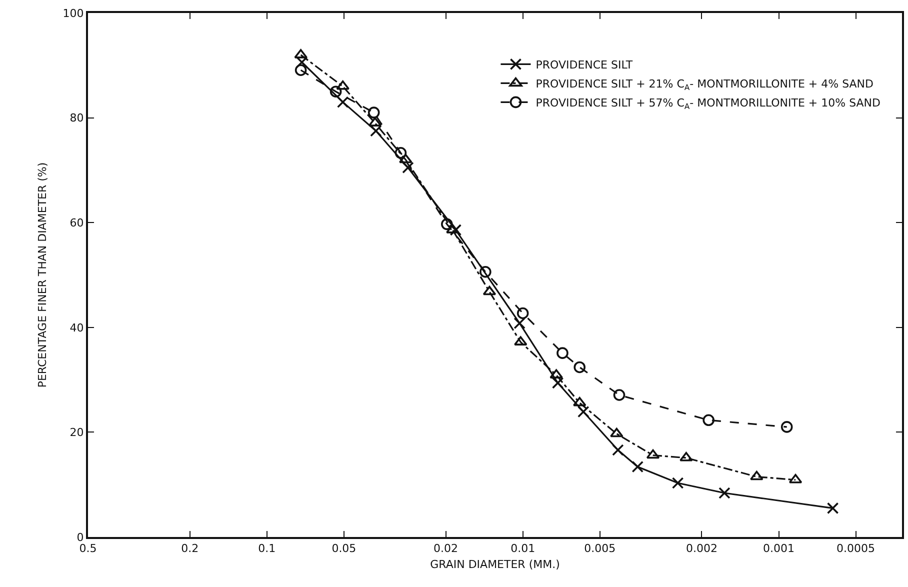 This screenshot has width=908, height=587. I want to click on x-tick-label: 0.02, so click(446, 549).